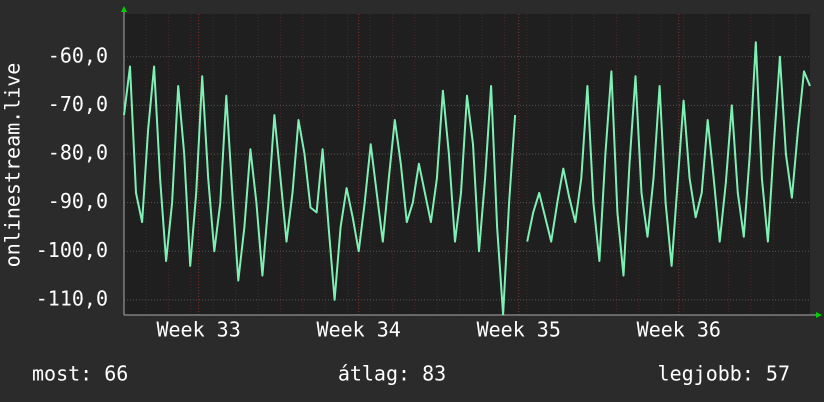 The height and width of the screenshot is (402, 824). Describe the element at coordinates (679, 330) in the screenshot. I see `x-tick-label: Week 36` at that location.